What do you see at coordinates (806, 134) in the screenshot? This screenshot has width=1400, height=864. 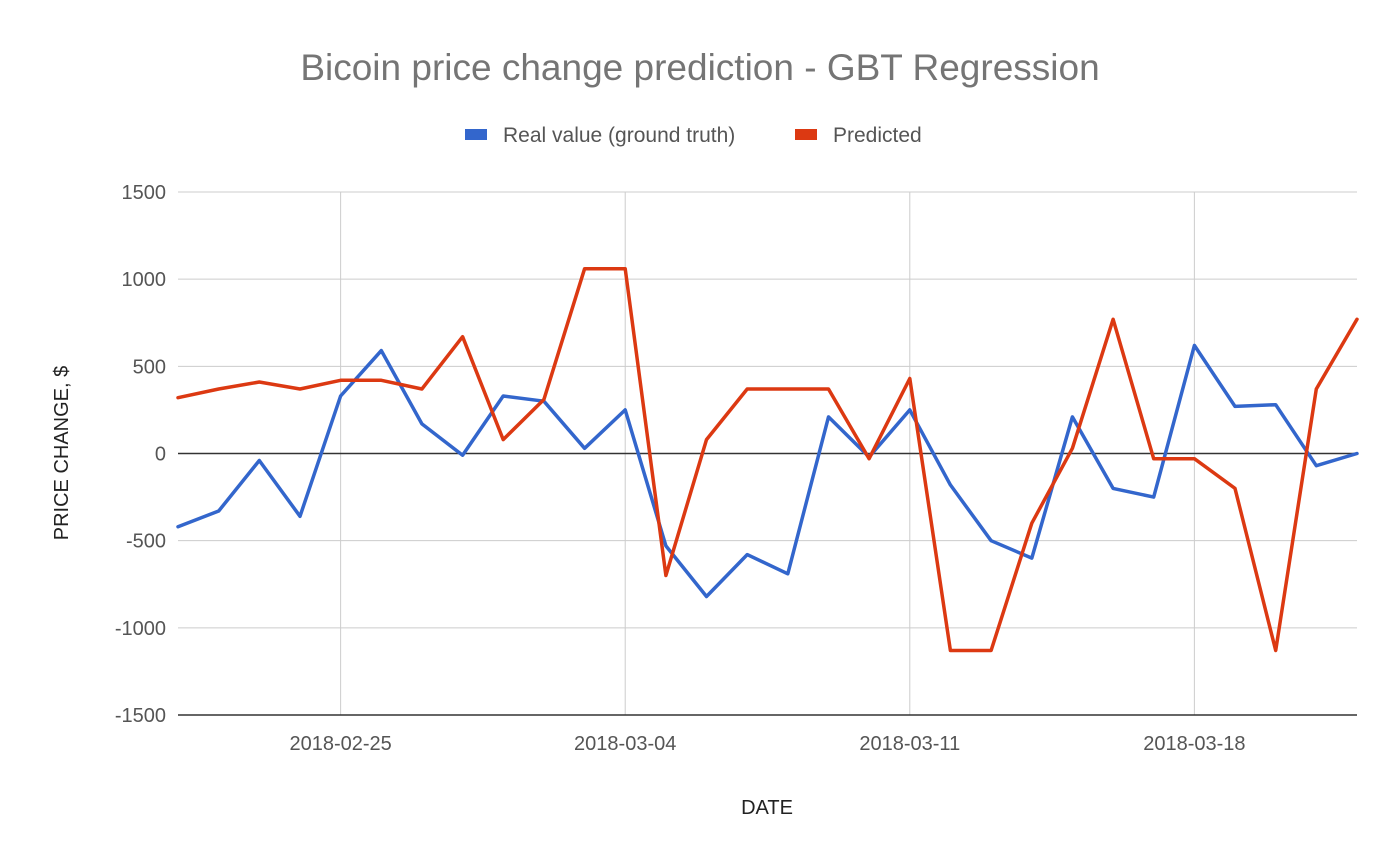 I see `legend-swatch-predicted` at bounding box center [806, 134].